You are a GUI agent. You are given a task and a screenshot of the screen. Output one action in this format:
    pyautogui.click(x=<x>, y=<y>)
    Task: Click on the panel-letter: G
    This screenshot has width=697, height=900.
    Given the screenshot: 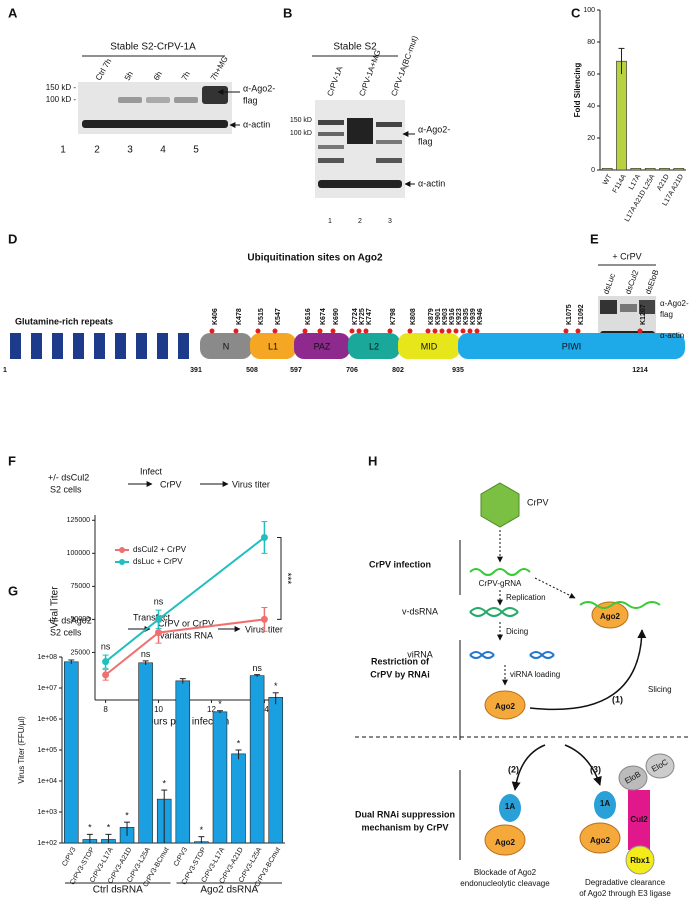 What is the action you would take?
    pyautogui.click(x=13, y=590)
    